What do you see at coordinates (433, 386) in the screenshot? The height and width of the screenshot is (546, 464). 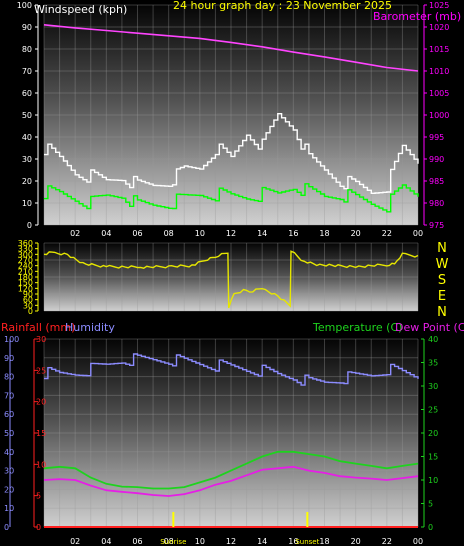 I see `temperature-tick-label: 30` at bounding box center [433, 386].